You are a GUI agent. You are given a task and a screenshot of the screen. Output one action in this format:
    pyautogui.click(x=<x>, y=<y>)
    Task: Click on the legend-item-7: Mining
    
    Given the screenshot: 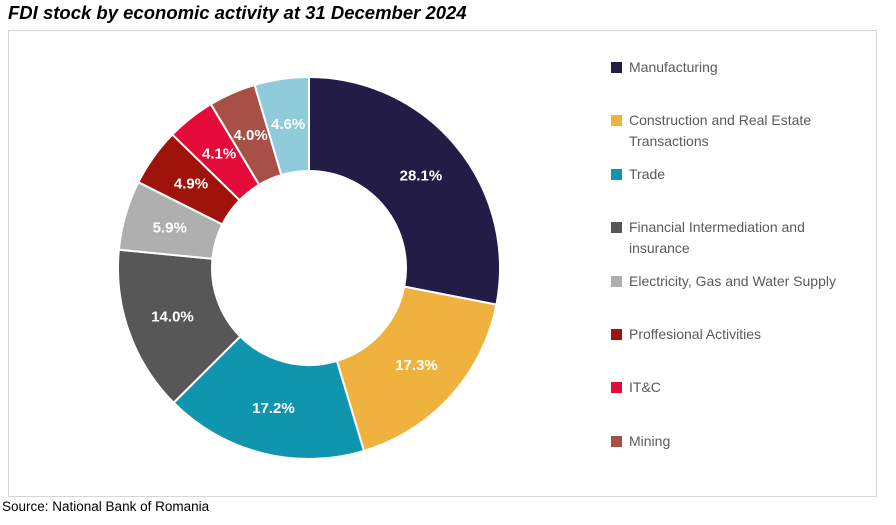 What is the action you would take?
    pyautogui.click(x=739, y=457)
    